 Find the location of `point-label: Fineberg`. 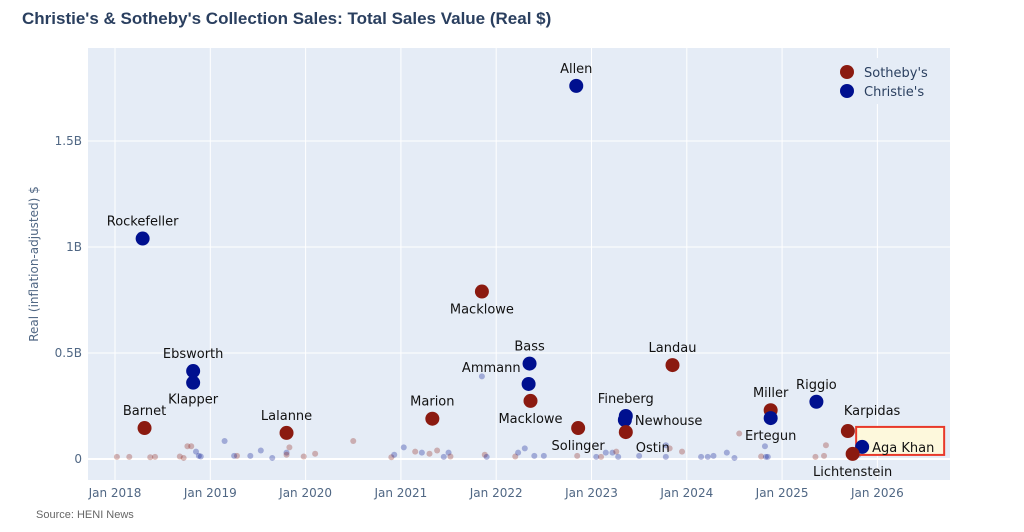

point-label: Fineberg is located at coordinates (626, 399).